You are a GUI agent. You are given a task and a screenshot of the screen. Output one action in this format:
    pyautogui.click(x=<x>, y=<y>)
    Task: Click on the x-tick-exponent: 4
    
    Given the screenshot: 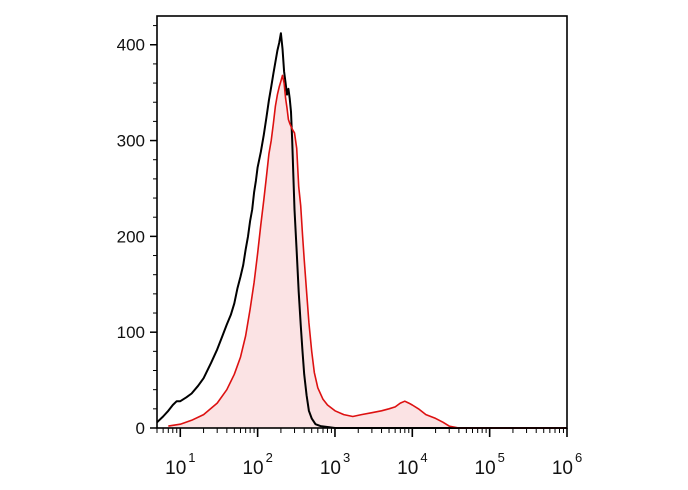 What is the action you would take?
    pyautogui.click(x=423, y=457)
    